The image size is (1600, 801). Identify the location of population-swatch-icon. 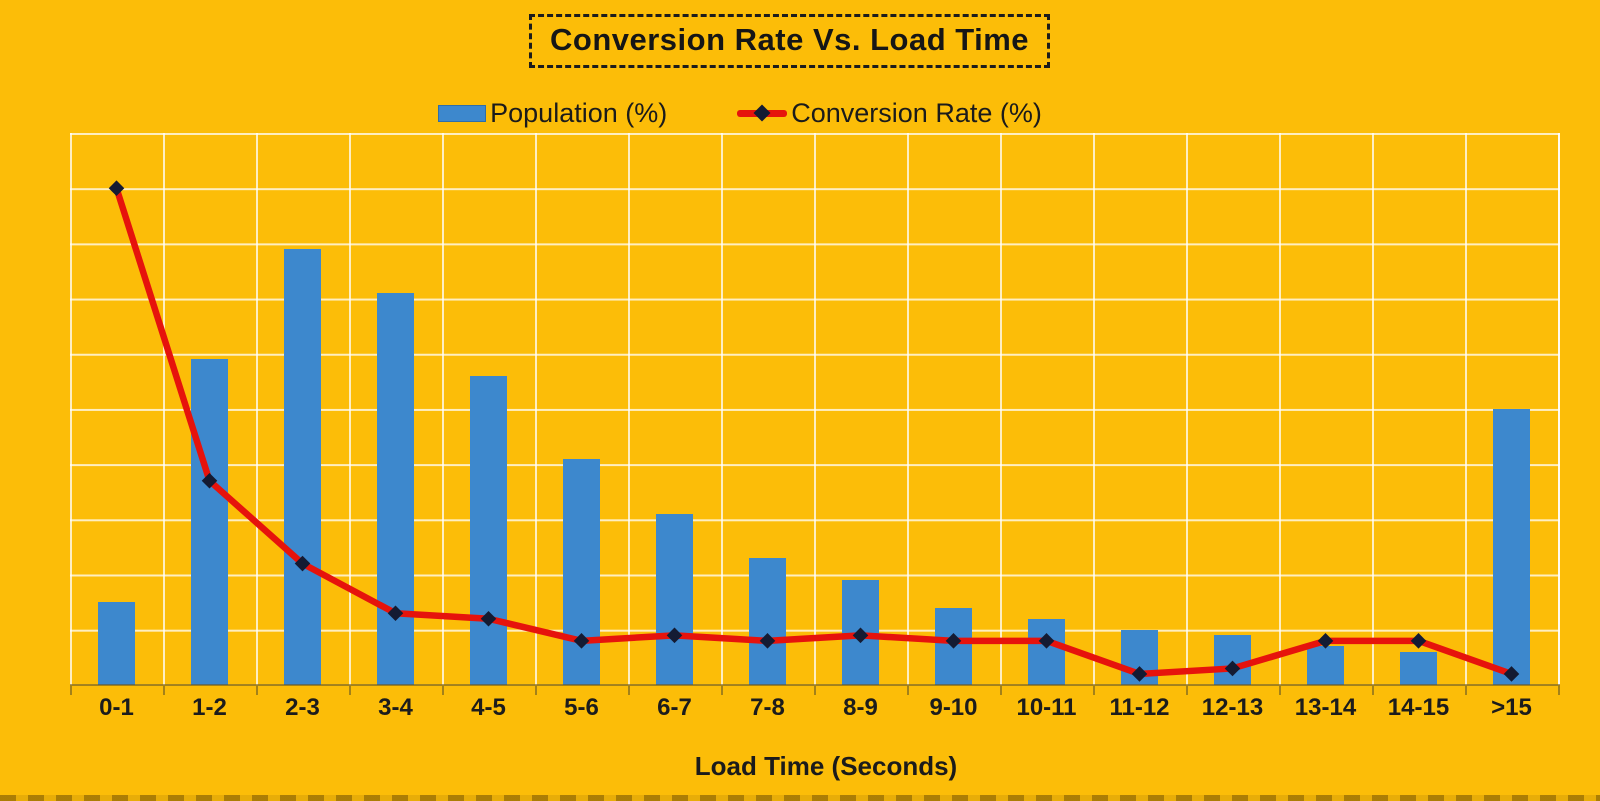
(462, 113).